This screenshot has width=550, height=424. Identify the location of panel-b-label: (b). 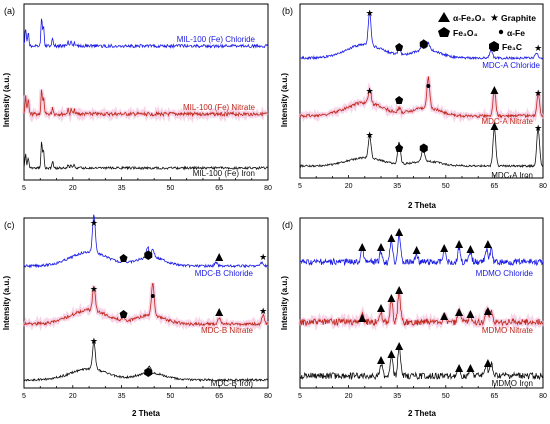
(287, 11).